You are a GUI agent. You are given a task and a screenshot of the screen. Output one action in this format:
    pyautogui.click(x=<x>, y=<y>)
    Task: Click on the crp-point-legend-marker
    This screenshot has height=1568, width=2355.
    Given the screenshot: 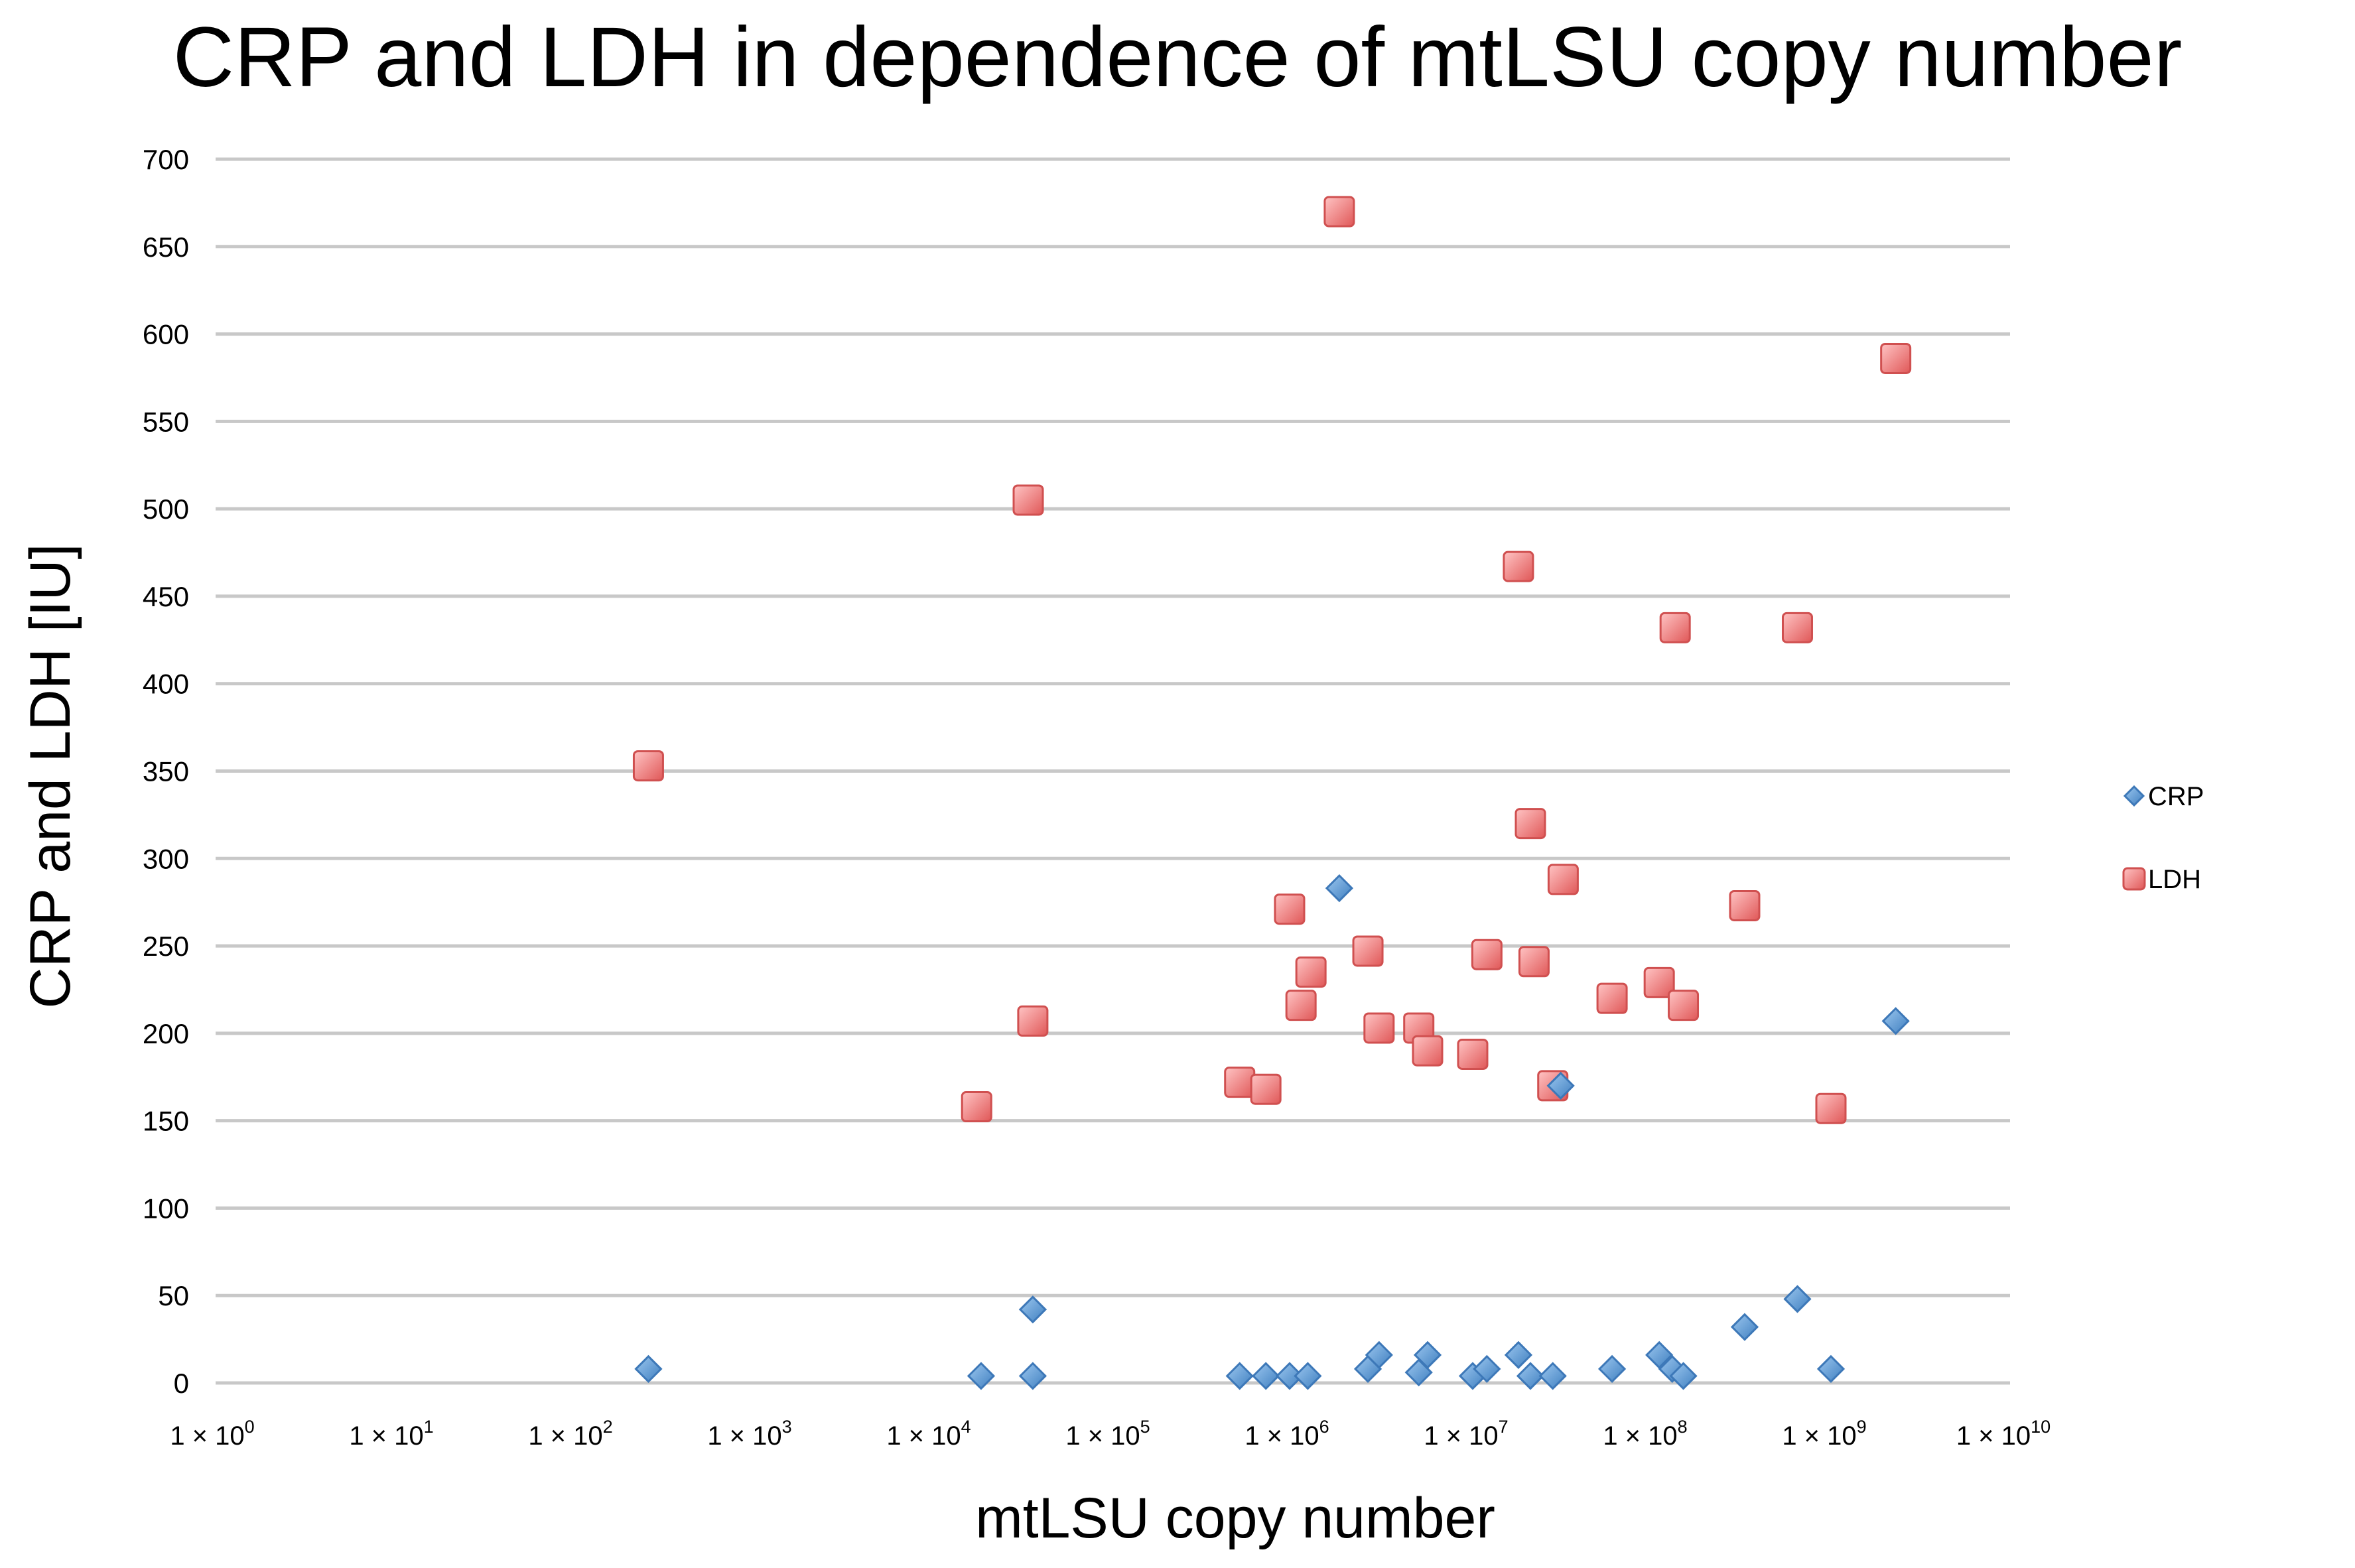 What is the action you would take?
    pyautogui.click(x=2134, y=796)
    